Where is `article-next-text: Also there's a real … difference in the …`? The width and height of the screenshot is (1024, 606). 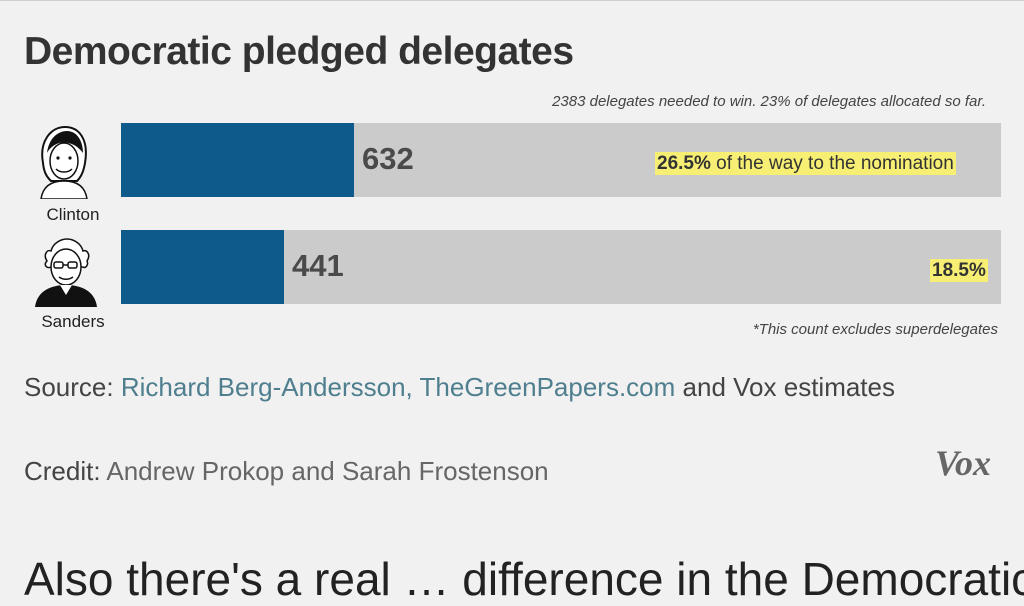
article-next-text: Also there's a real … difference in the … is located at coordinates (524, 579).